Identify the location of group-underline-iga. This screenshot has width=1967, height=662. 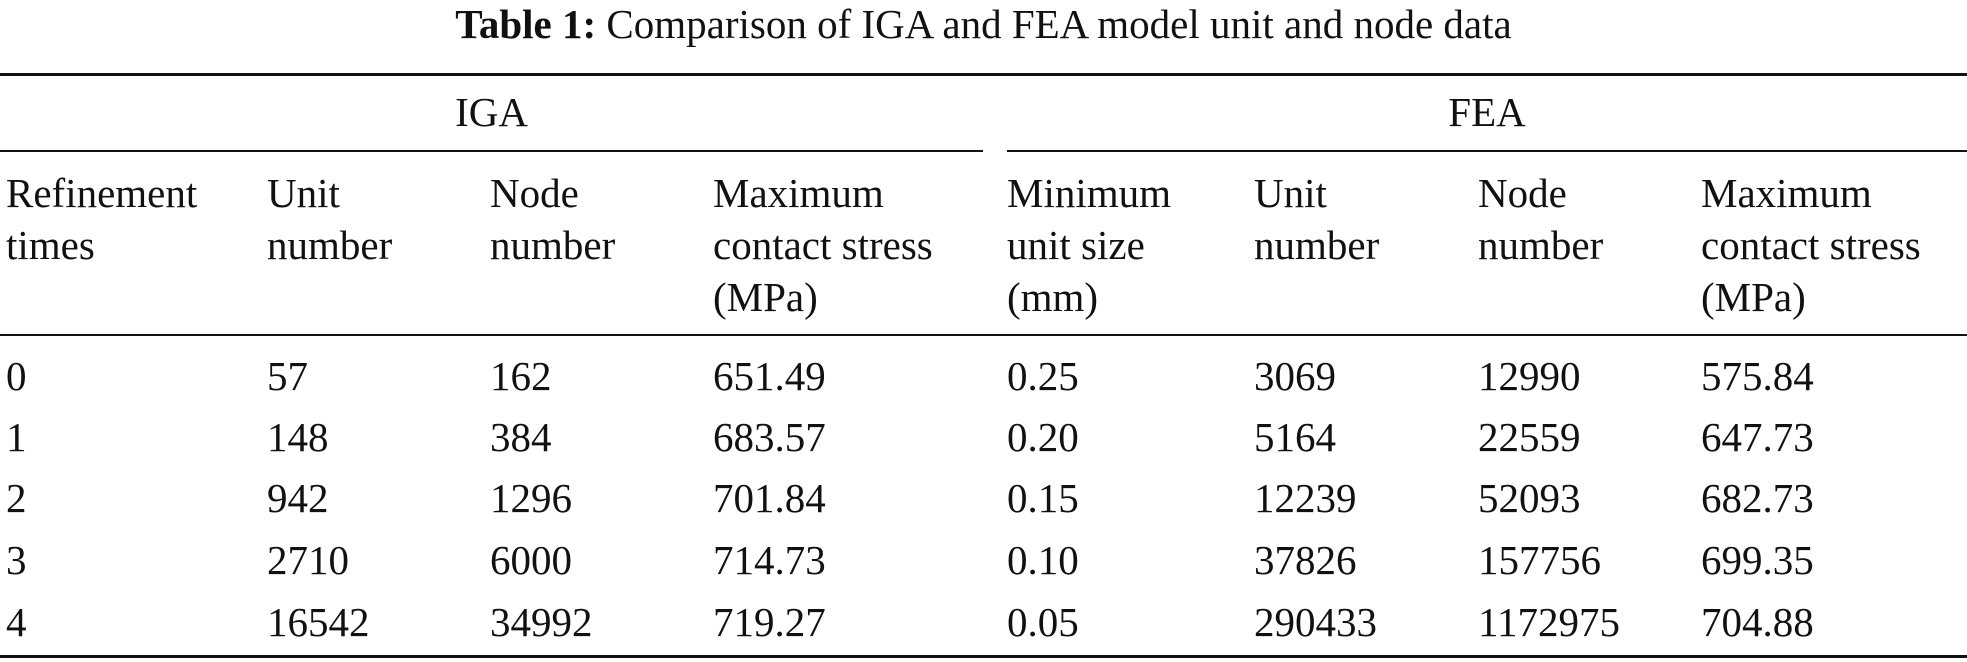
(491, 151).